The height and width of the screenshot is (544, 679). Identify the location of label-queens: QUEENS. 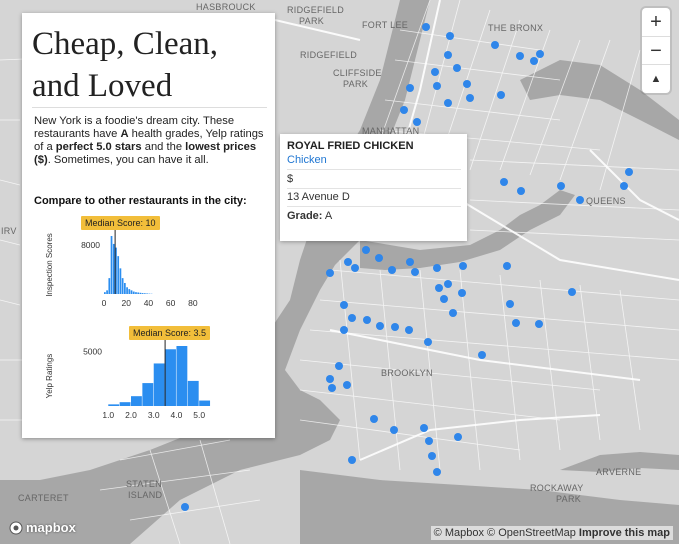
(606, 201).